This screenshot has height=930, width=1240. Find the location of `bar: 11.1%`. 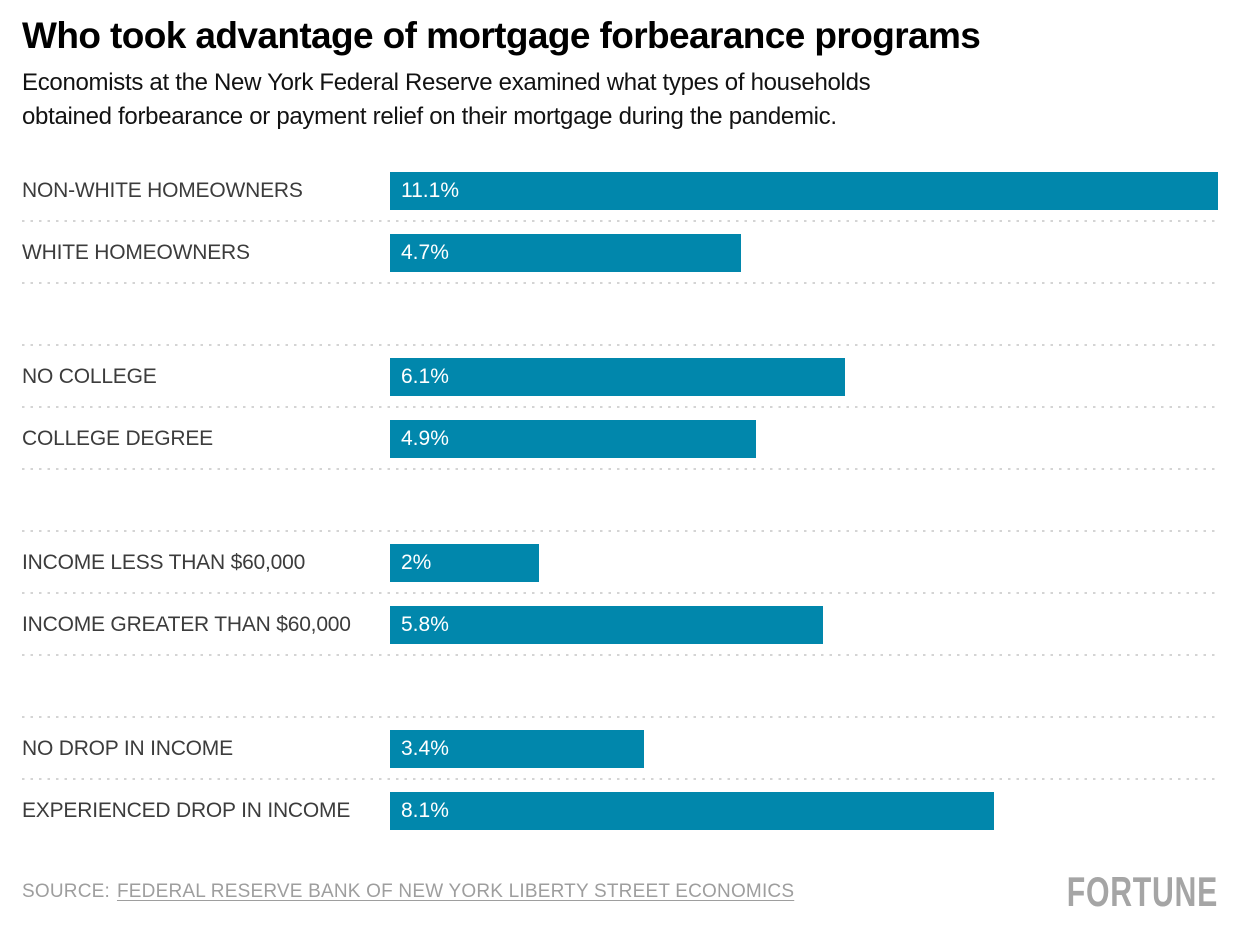

bar: 11.1% is located at coordinates (804, 191).